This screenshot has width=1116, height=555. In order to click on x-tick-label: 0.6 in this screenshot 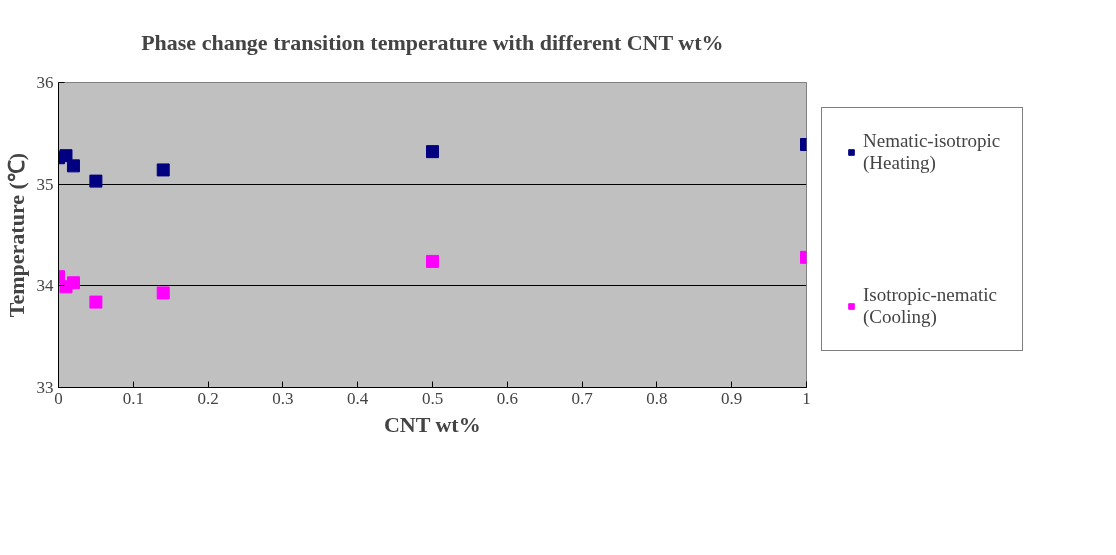, I will do `click(507, 398)`.